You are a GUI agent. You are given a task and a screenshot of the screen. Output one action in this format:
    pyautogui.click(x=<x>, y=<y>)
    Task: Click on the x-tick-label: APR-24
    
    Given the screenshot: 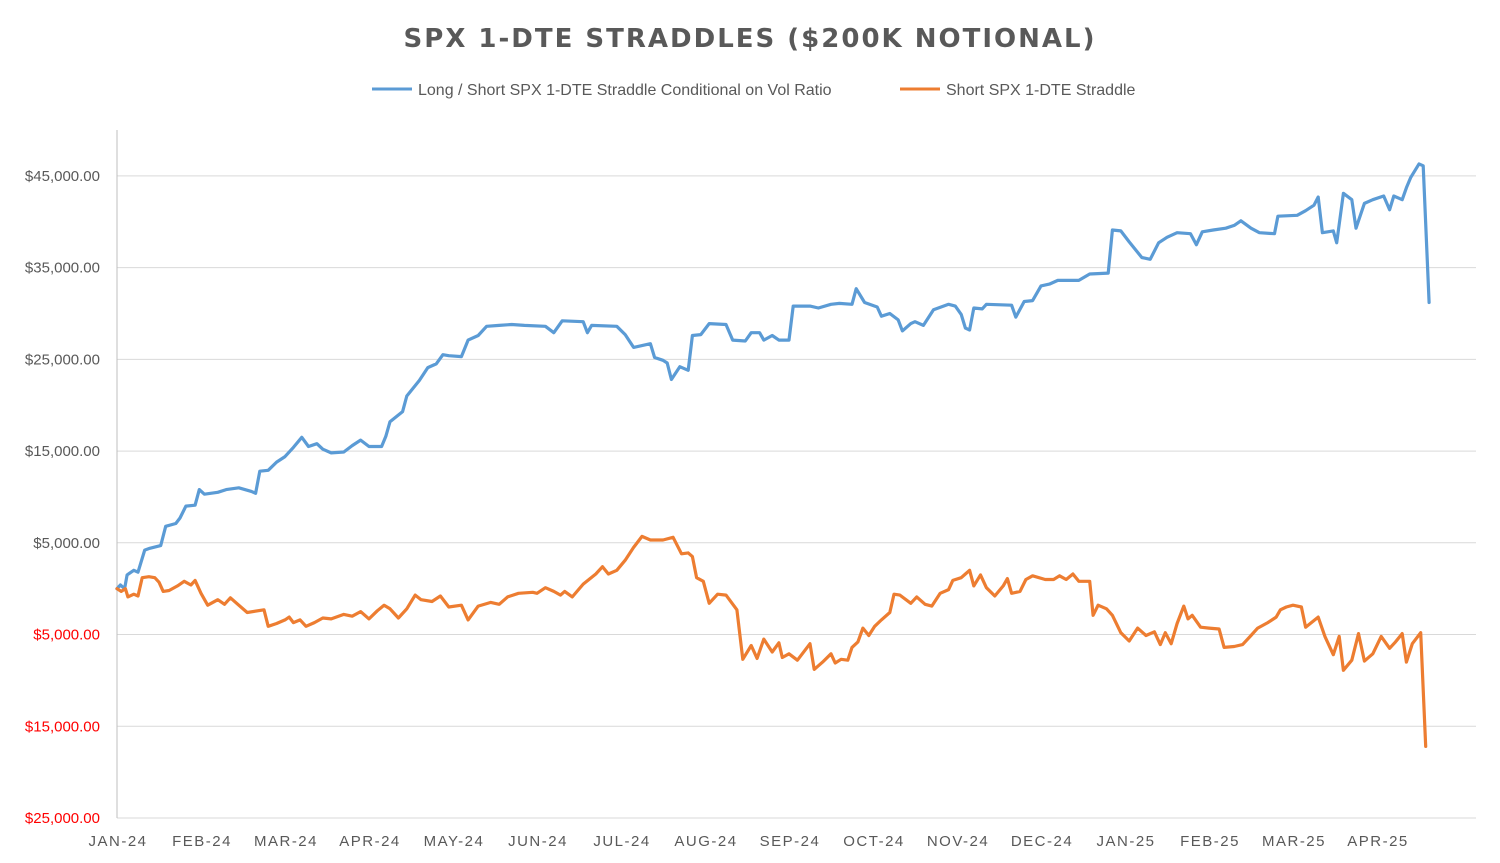 What is the action you would take?
    pyautogui.click(x=370, y=841)
    